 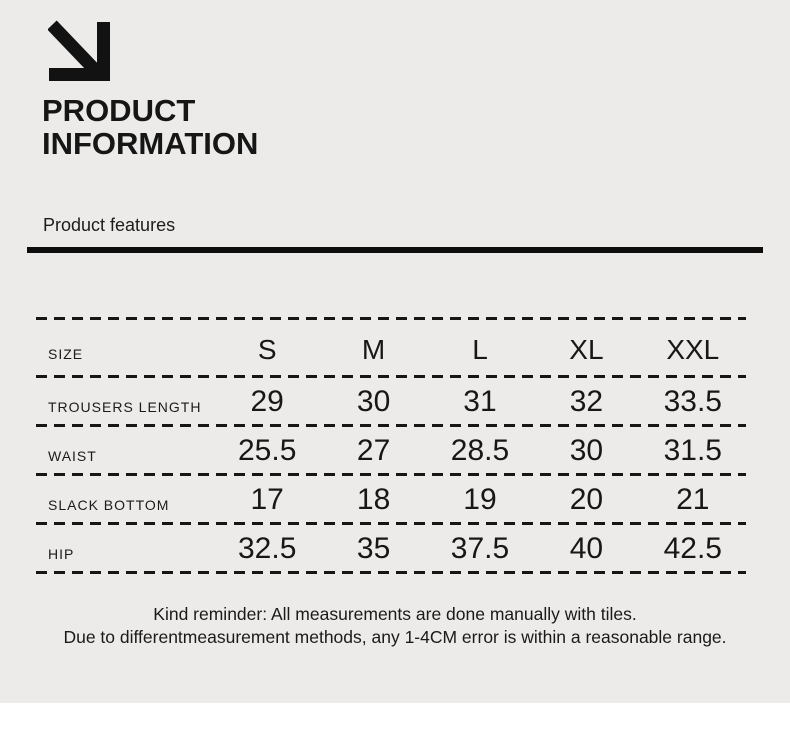 I want to click on table-cell: 20, so click(x=586, y=499).